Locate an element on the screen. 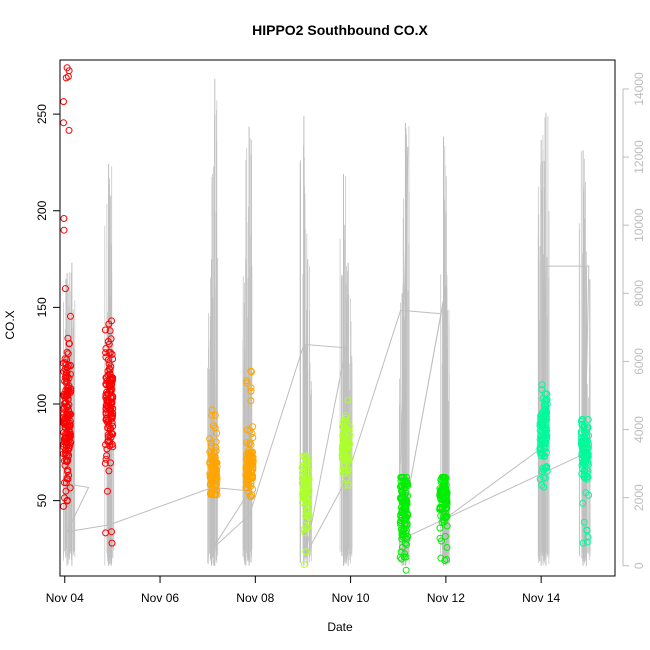 This screenshot has height=650, width=650. y2-tick-label: 2000 is located at coordinates (639, 497).